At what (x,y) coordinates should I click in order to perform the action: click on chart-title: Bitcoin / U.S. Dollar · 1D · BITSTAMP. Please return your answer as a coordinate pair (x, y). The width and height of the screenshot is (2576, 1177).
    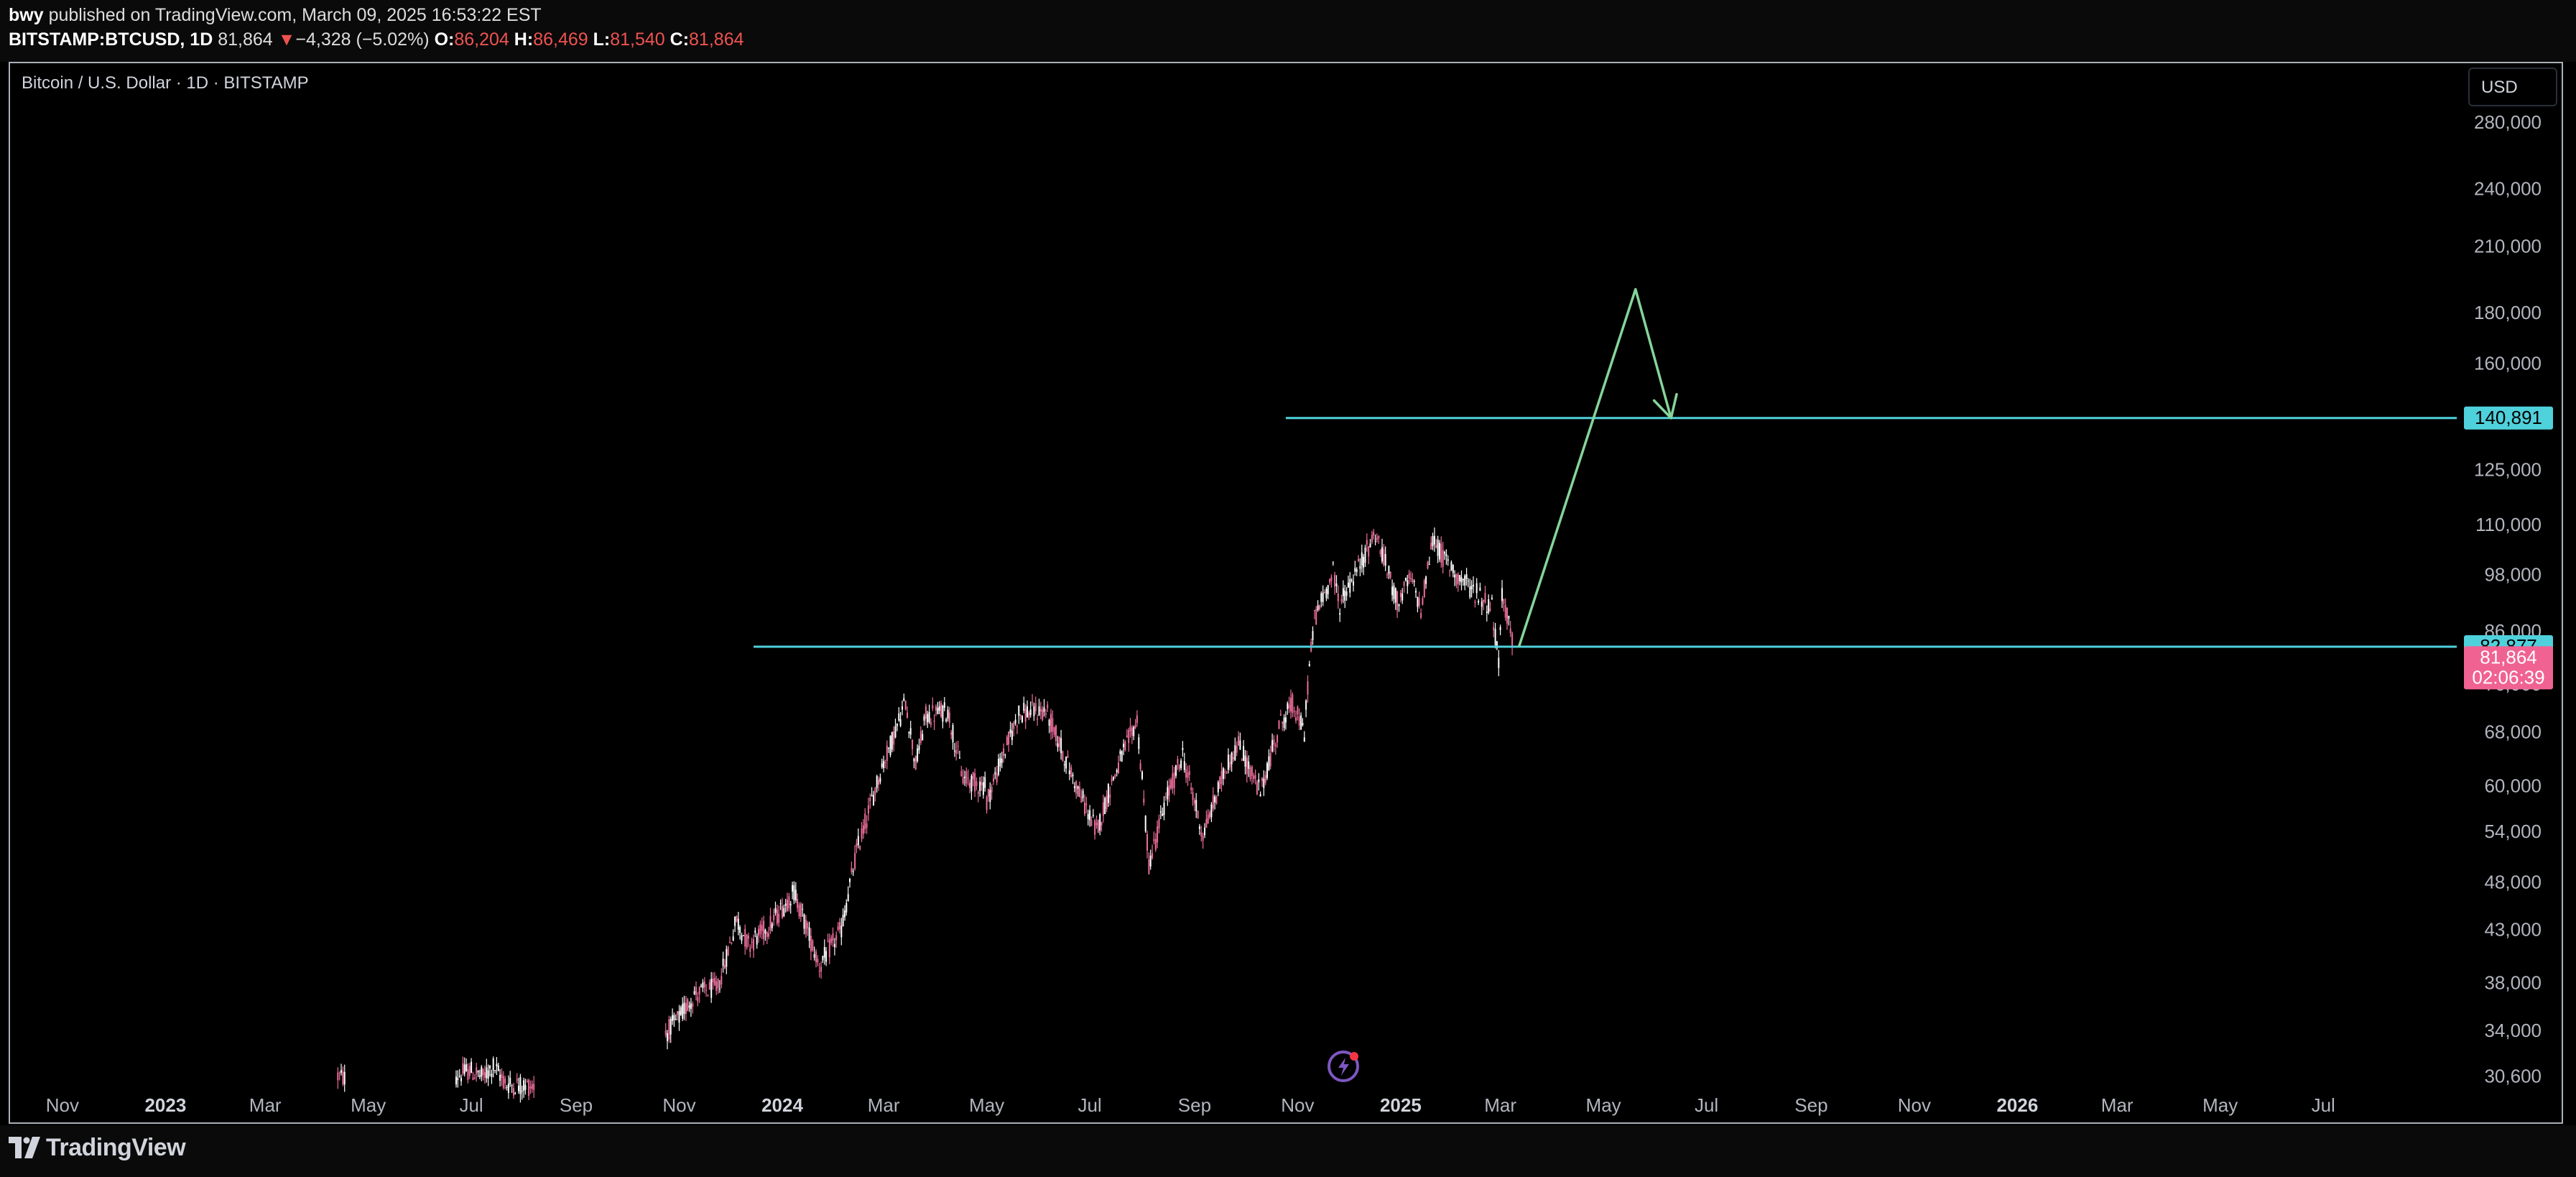
    Looking at the image, I should click on (165, 83).